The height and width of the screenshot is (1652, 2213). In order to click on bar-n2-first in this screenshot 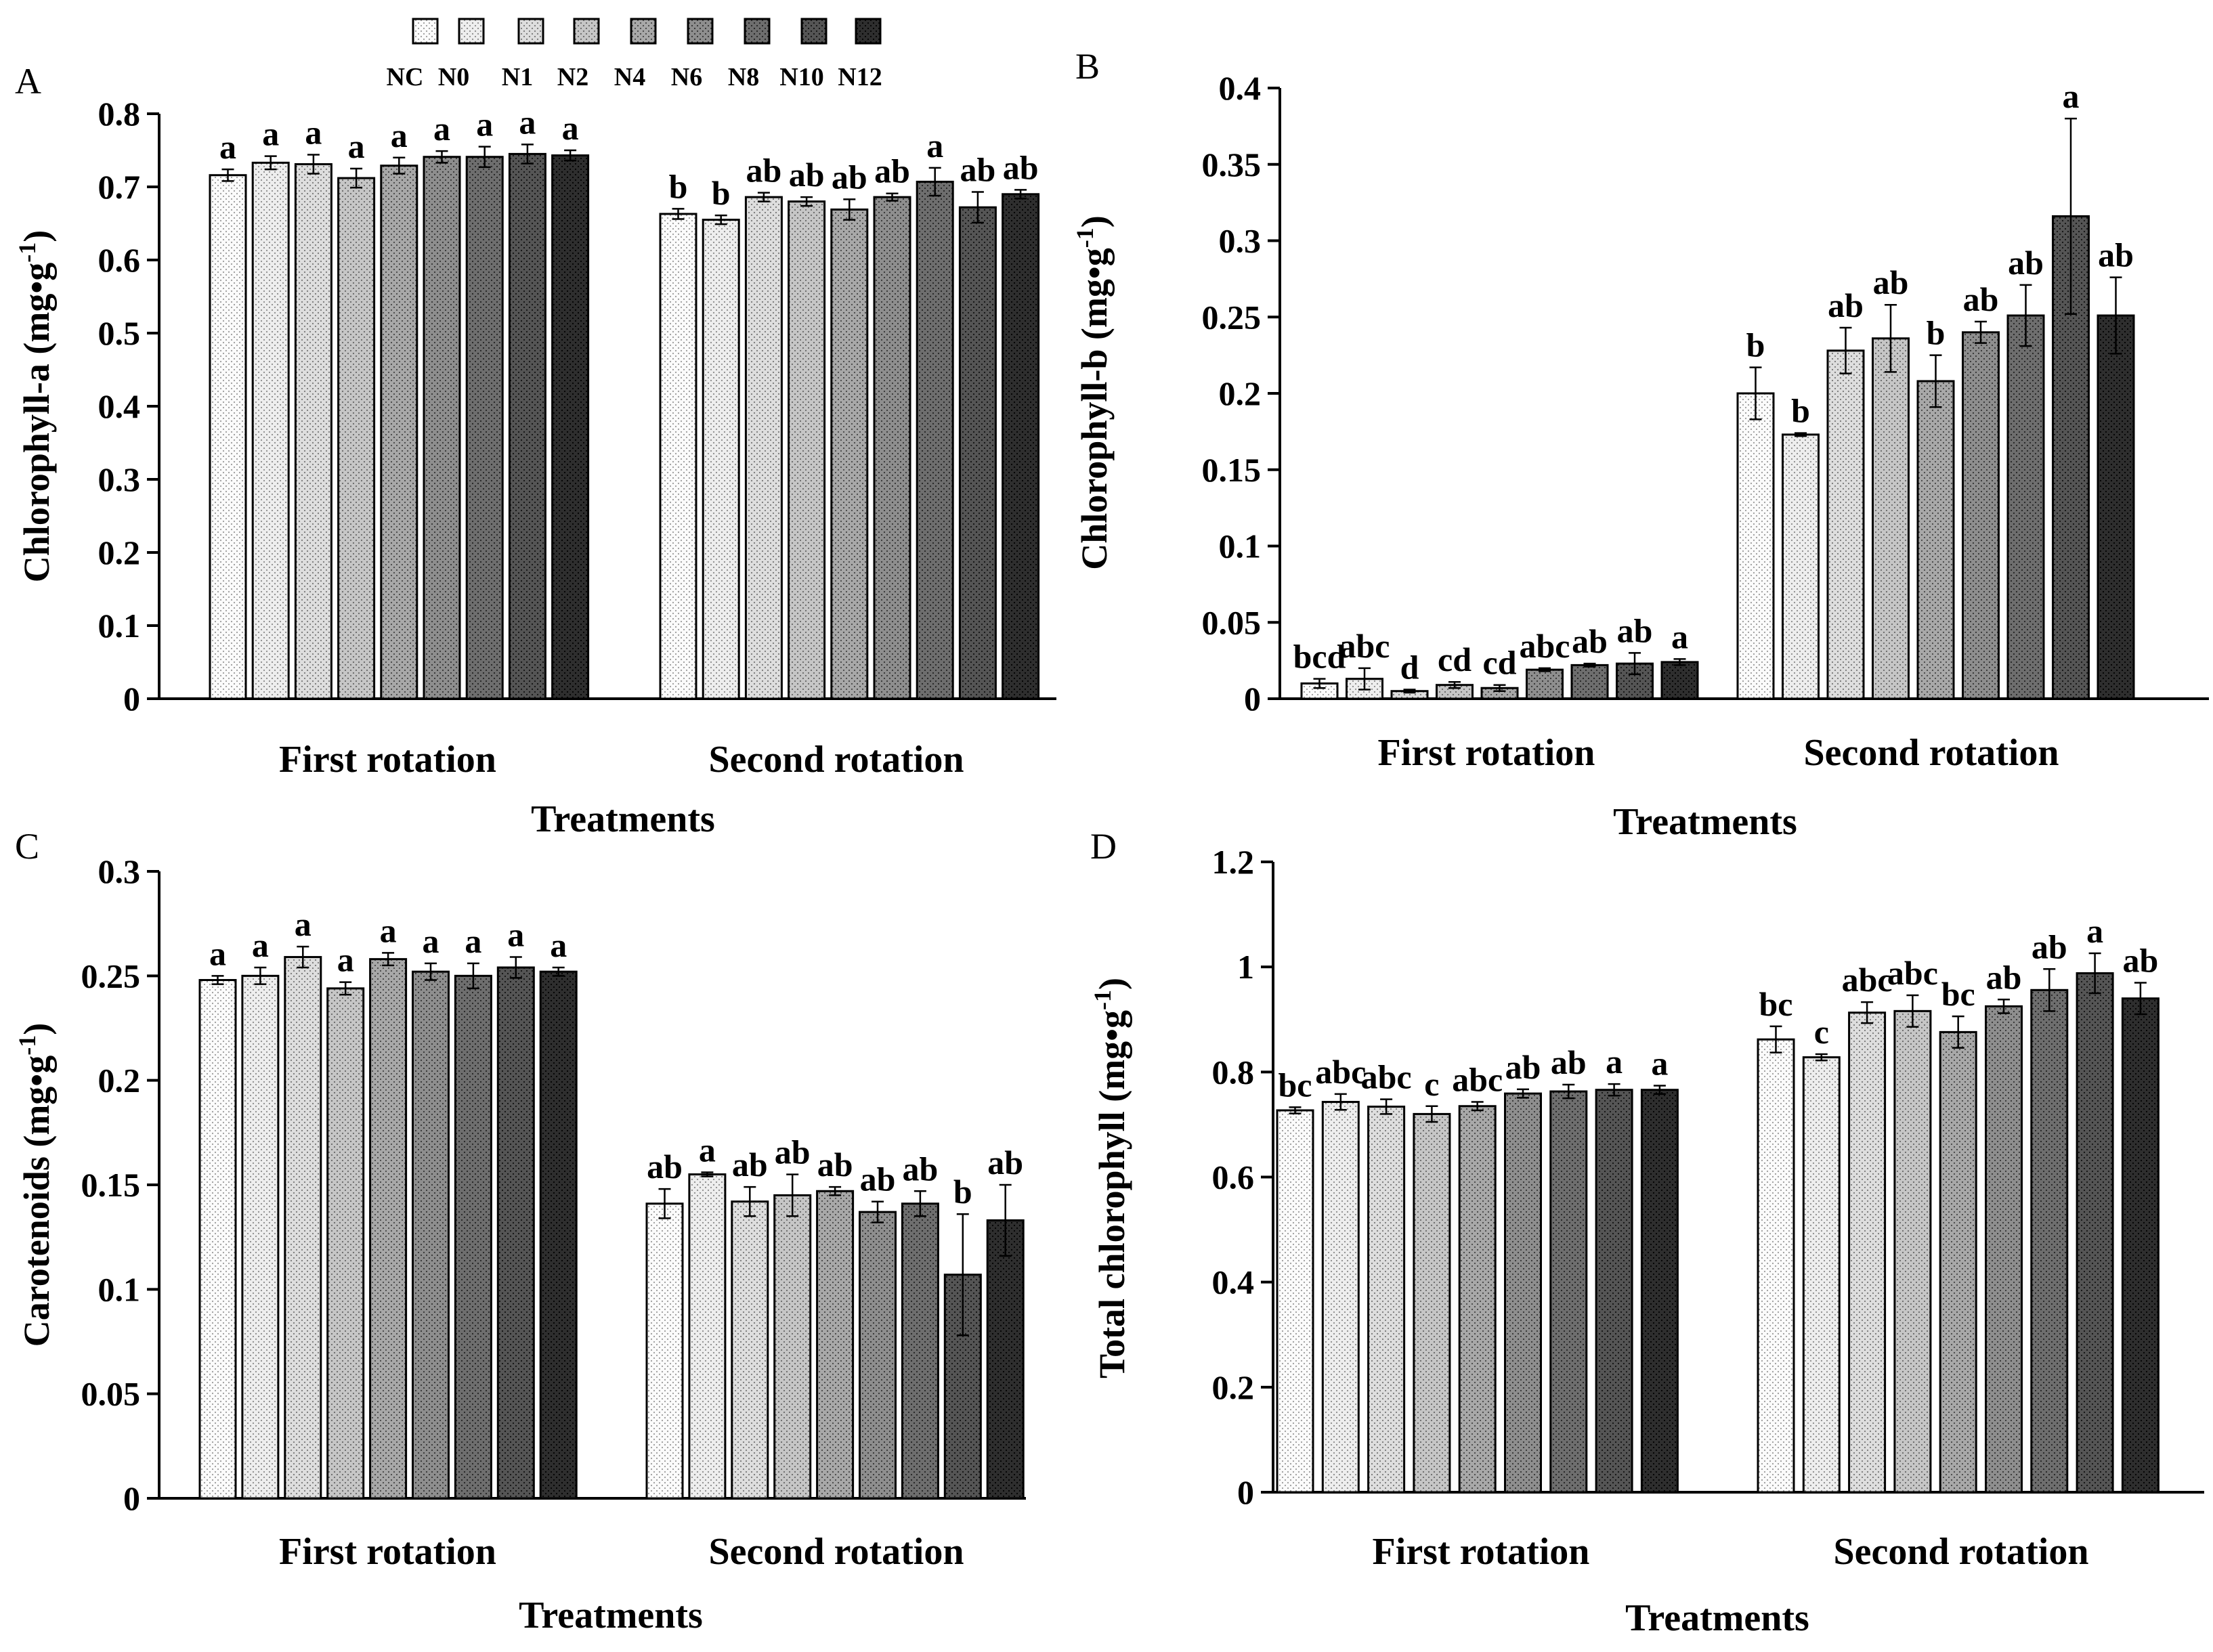, I will do `click(356, 439)`.